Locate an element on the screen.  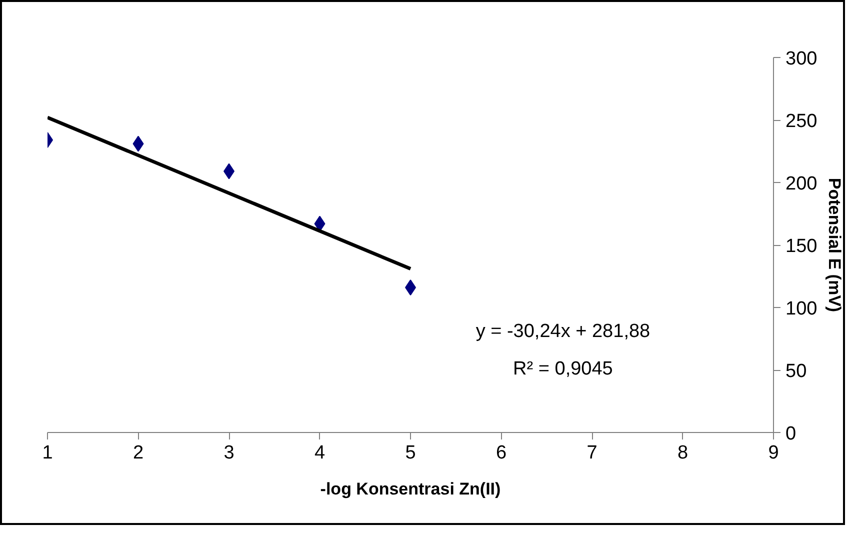
x-tick-label: 8 is located at coordinates (682, 453).